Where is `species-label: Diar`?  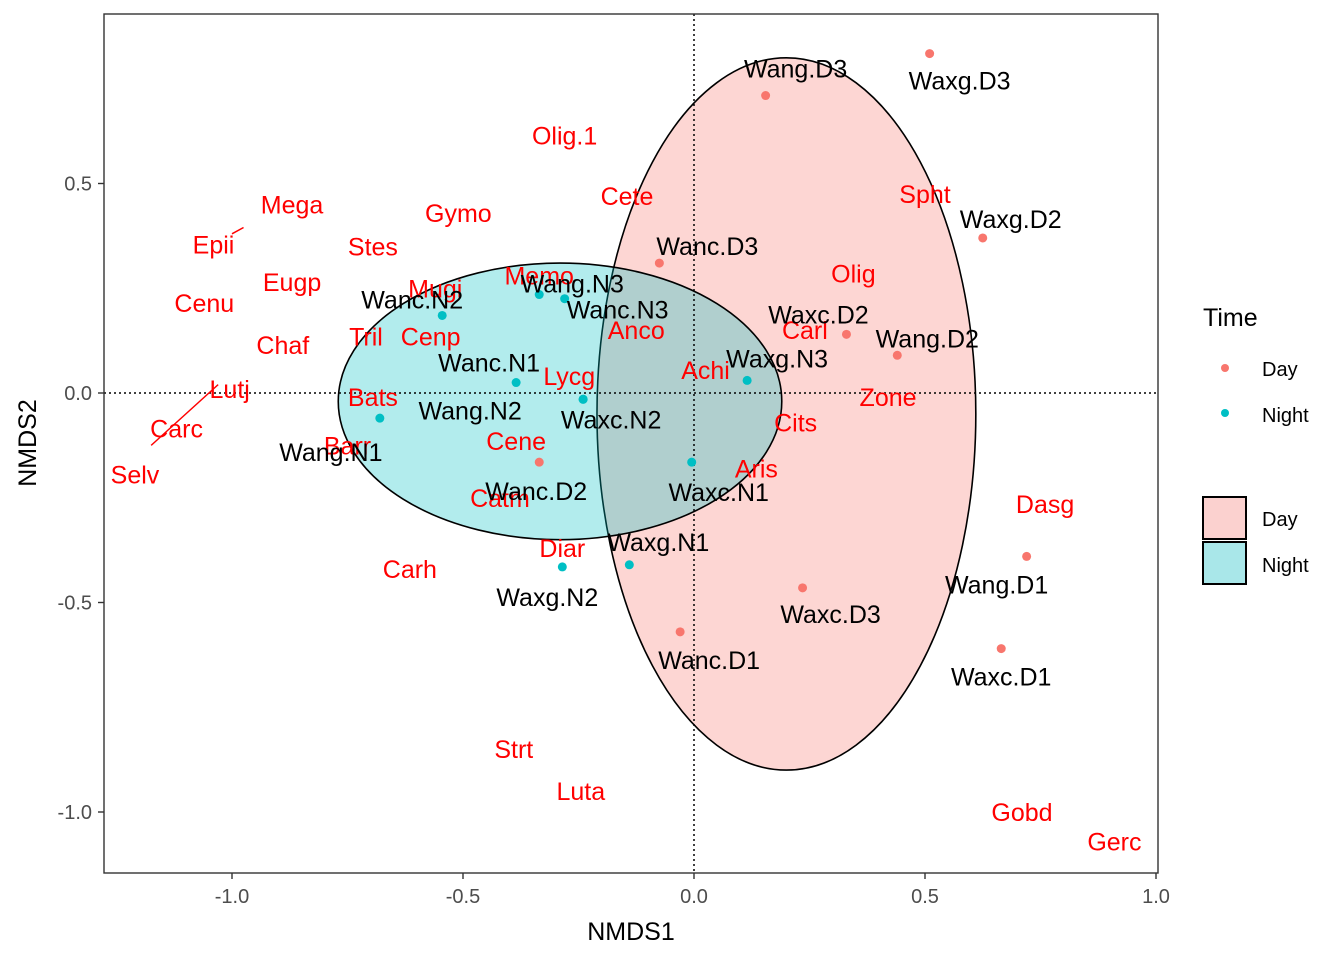
species-label: Diar is located at coordinates (562, 549).